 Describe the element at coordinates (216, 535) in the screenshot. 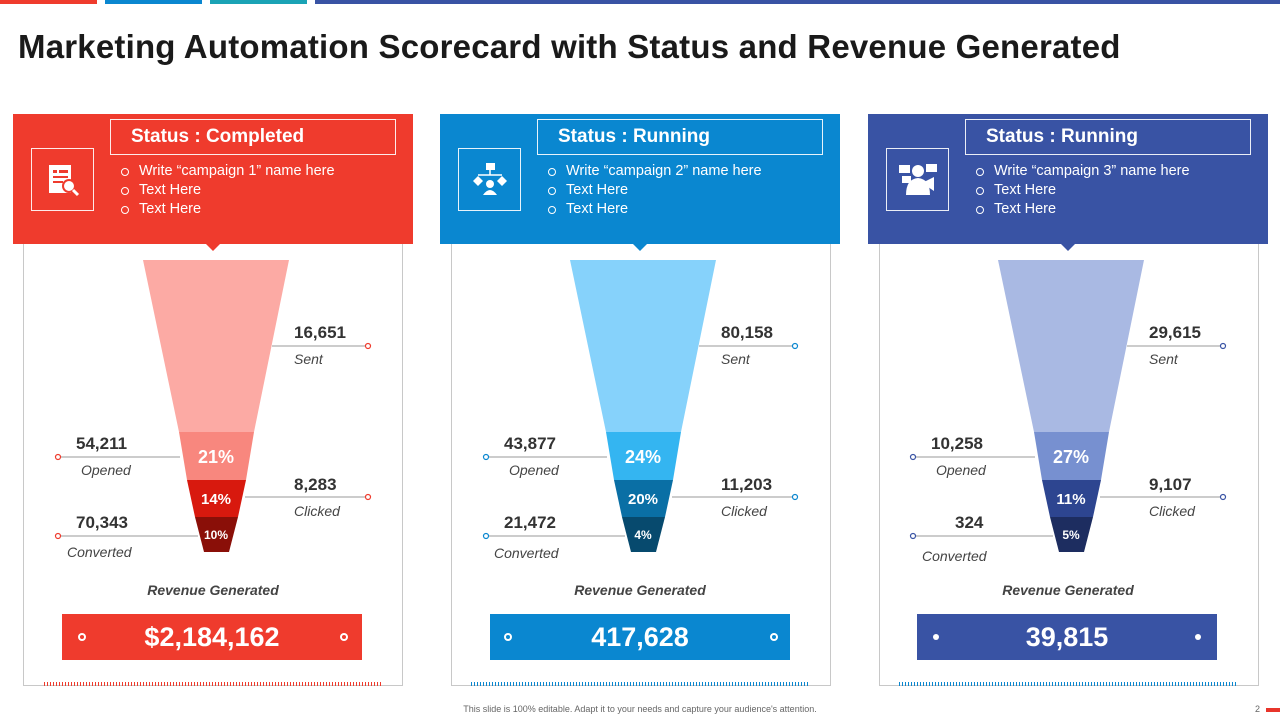

I see `funnel-pct-converted: 10%` at that location.